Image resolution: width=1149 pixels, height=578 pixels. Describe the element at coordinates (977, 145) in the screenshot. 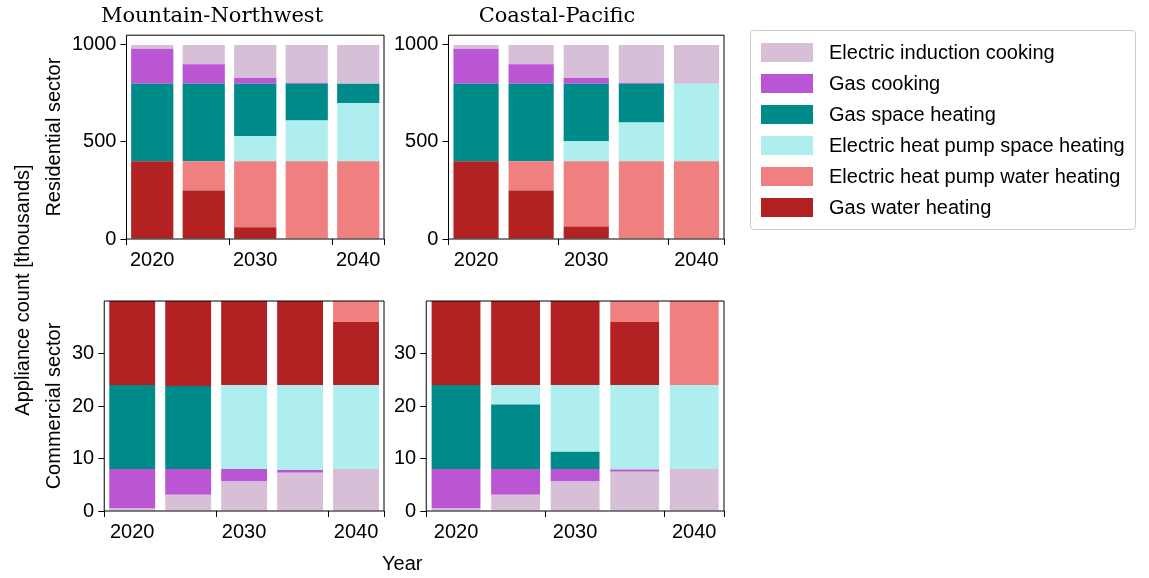

I see `legend-label: Electric heat pump space heating` at that location.